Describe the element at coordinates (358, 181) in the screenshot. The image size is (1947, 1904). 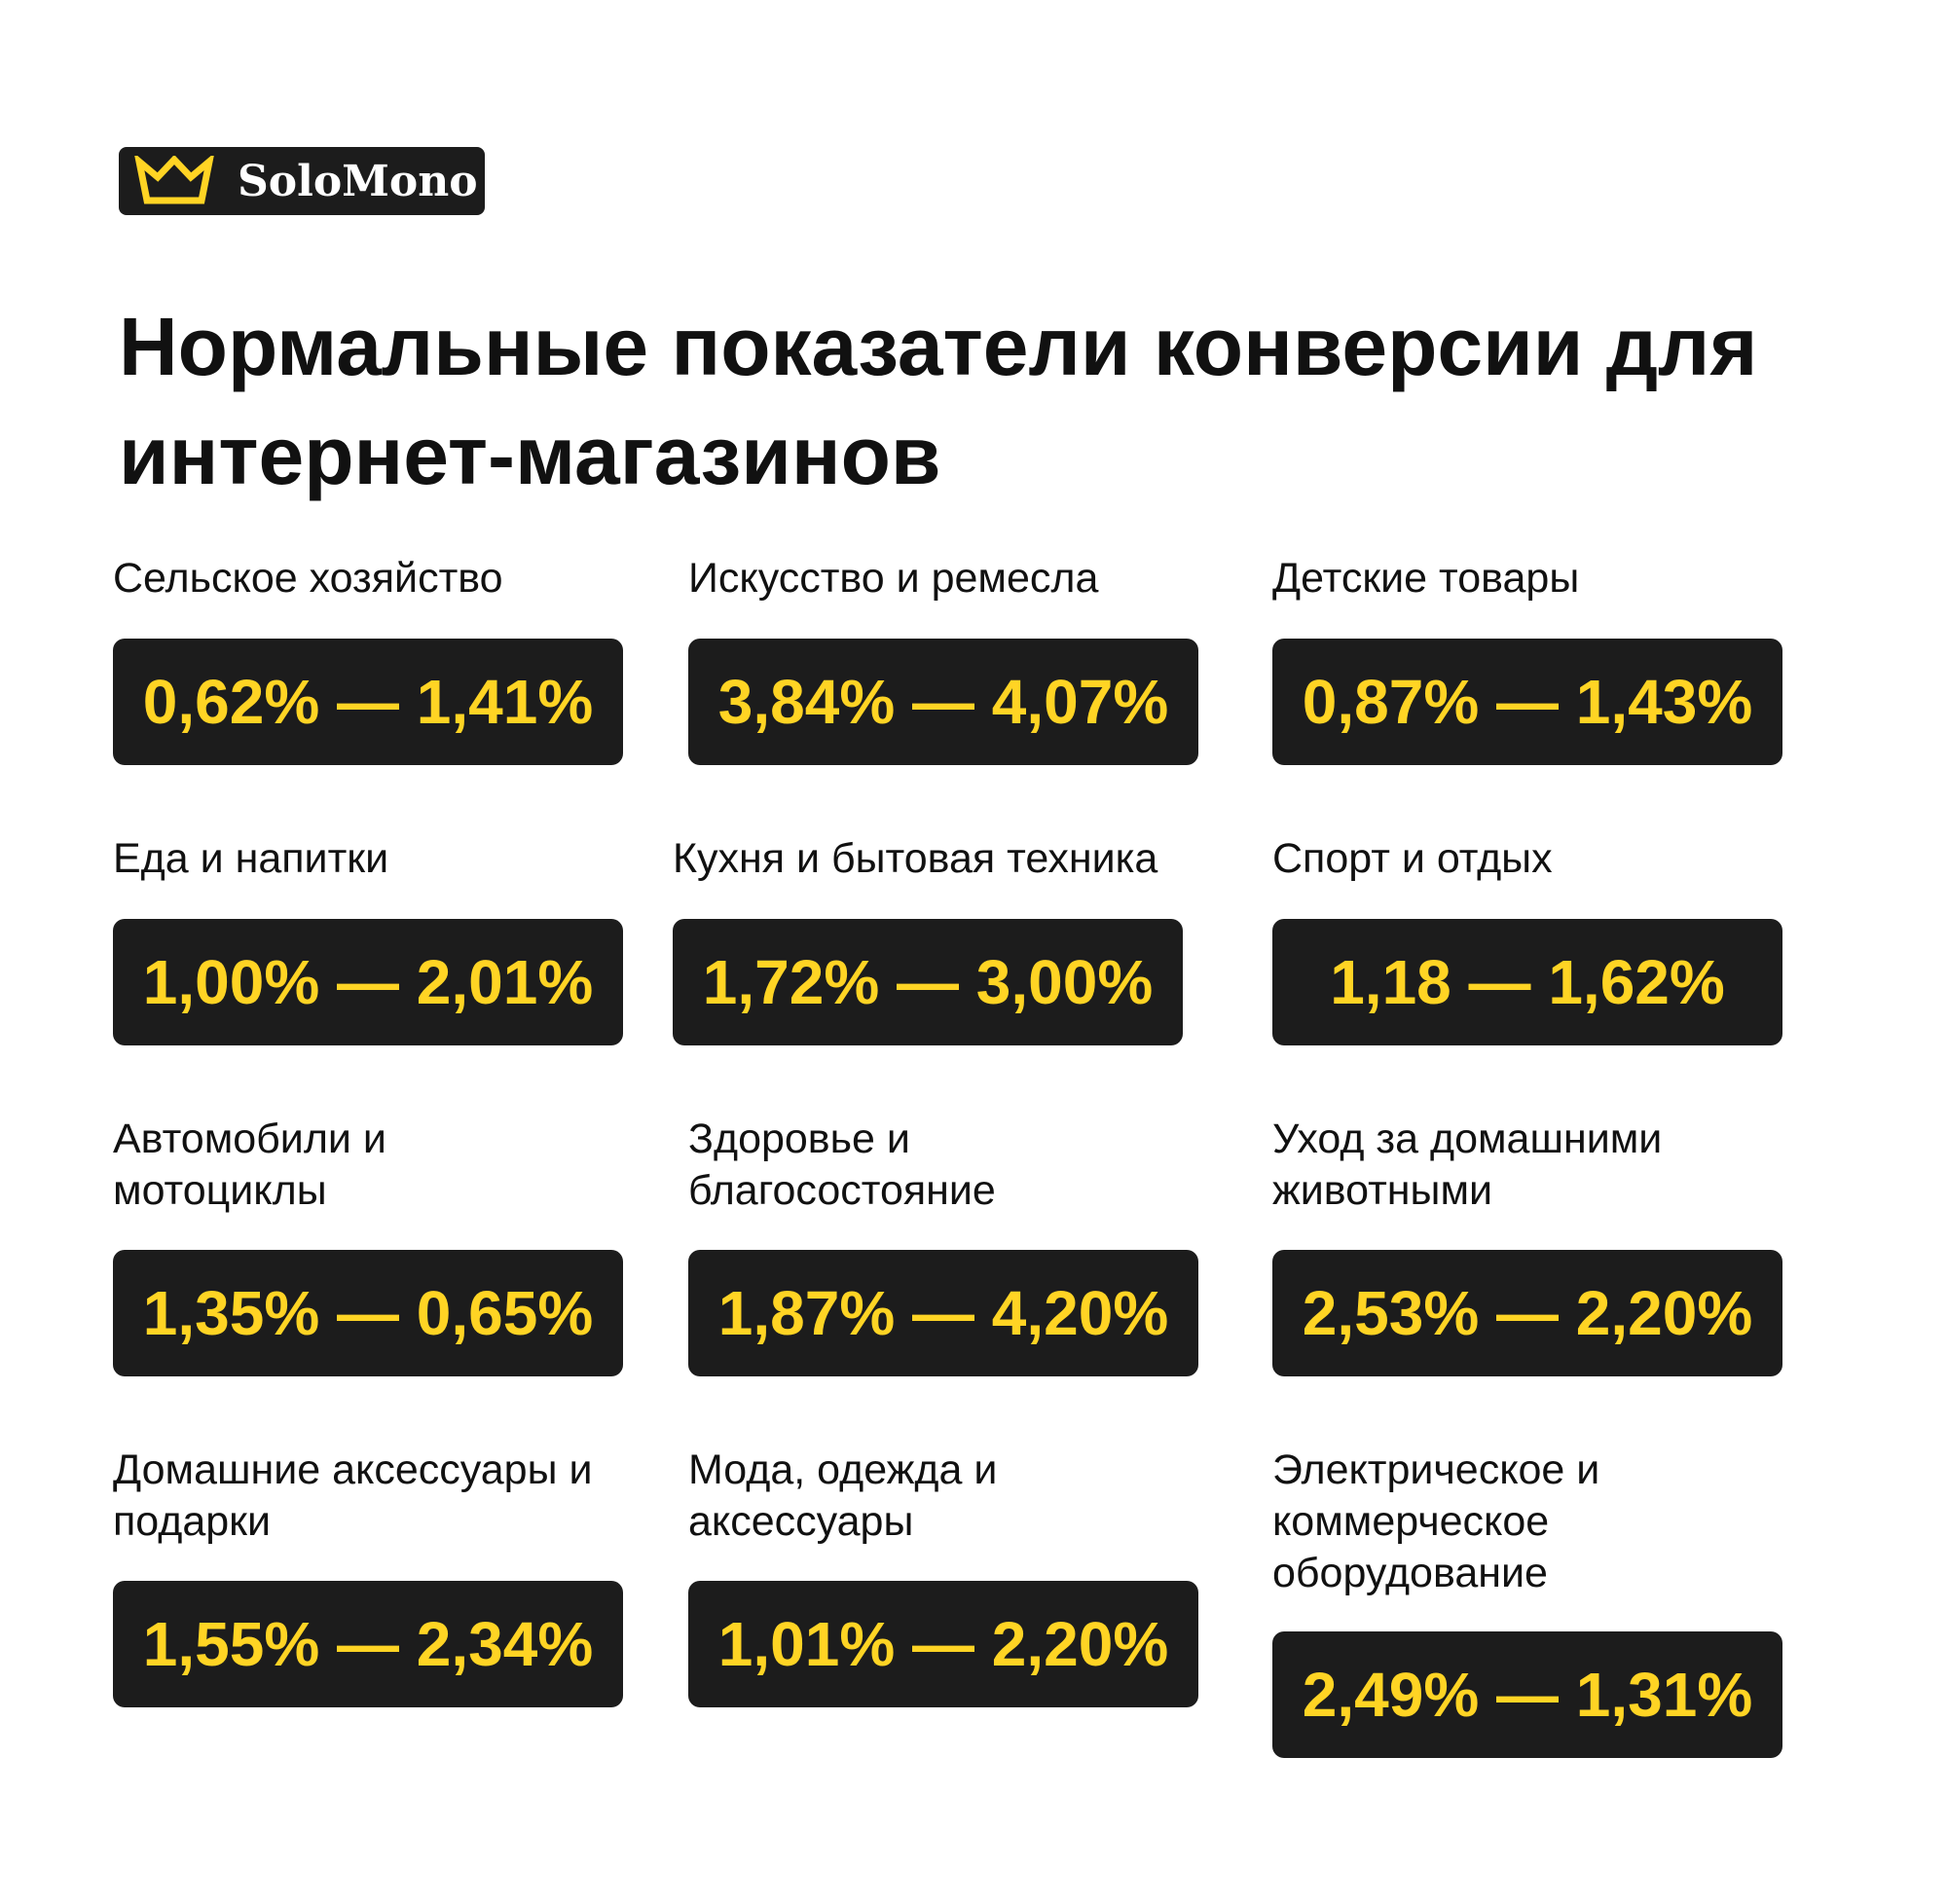
I see `brand-name: SoloMono` at that location.